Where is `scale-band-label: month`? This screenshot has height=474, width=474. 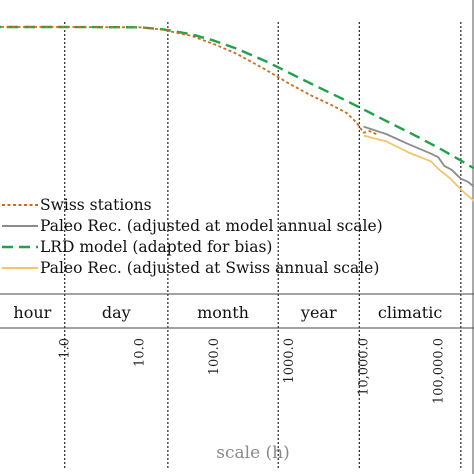
scale-band-label: month is located at coordinates (223, 312).